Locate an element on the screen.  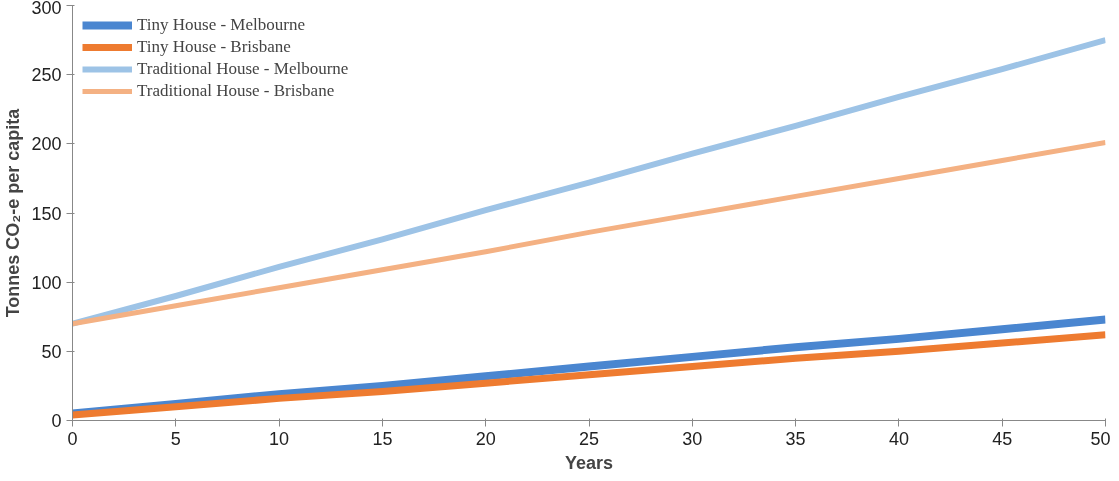
x-tick-label: 20 is located at coordinates (485, 438).